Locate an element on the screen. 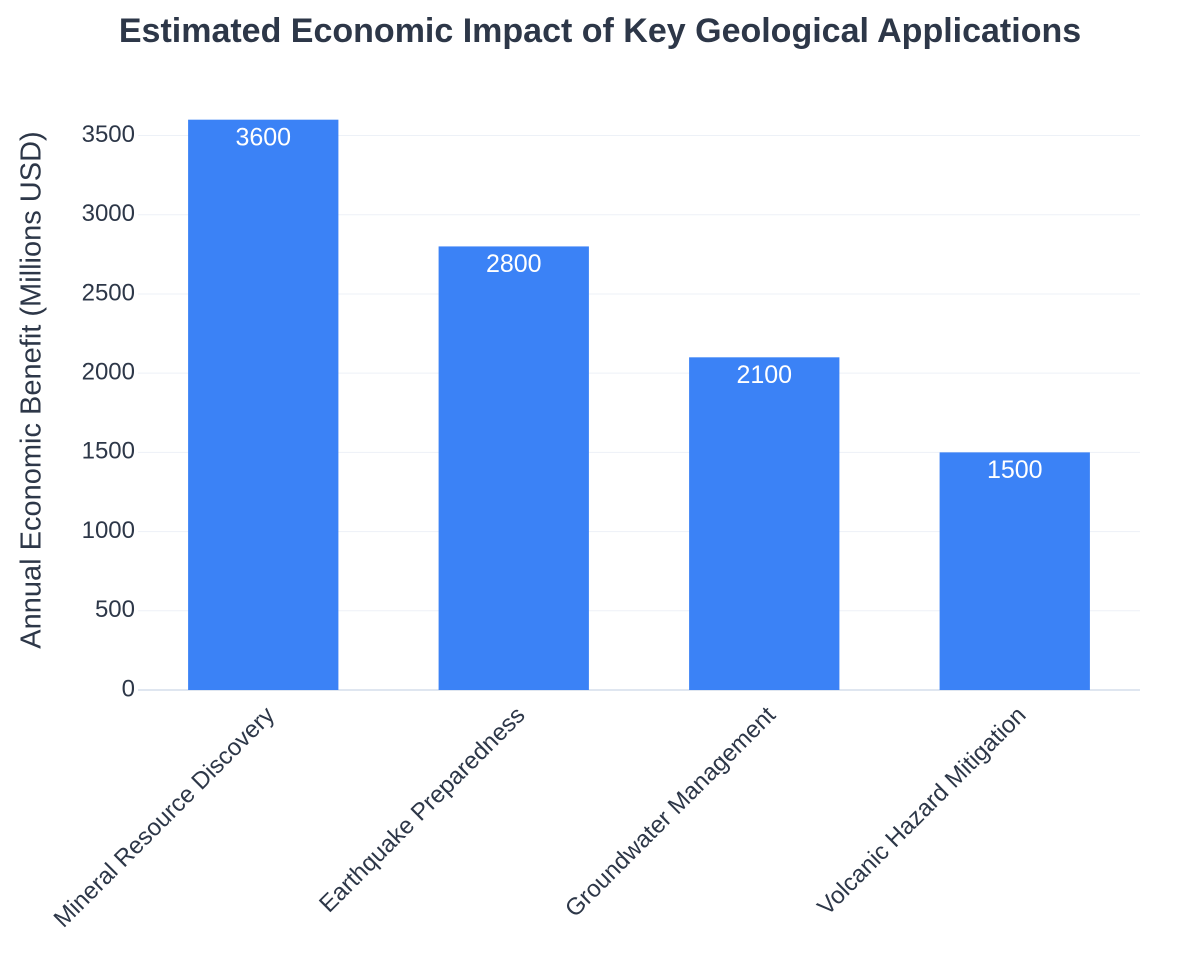 The width and height of the screenshot is (1200, 975). value-label: 1500 is located at coordinates (1015, 470).